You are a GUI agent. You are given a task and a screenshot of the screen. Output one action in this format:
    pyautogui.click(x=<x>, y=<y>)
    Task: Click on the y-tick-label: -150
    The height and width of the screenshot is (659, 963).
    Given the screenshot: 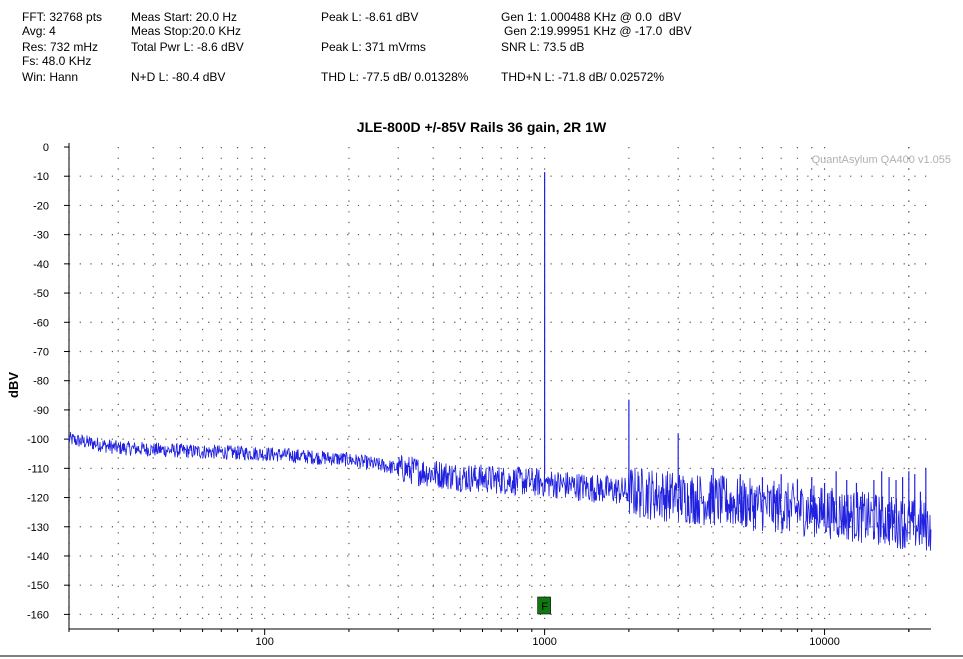 What is the action you would take?
    pyautogui.click(x=38, y=586)
    